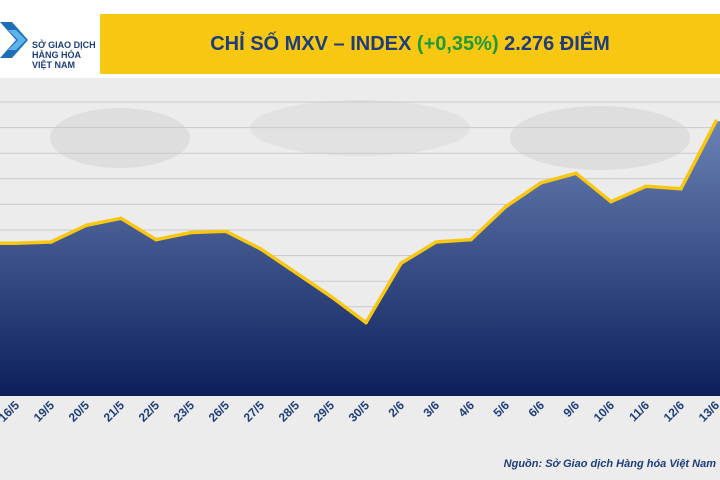  Describe the element at coordinates (11, 411) in the screenshot. I see `x-tick-label: 16/5` at that location.